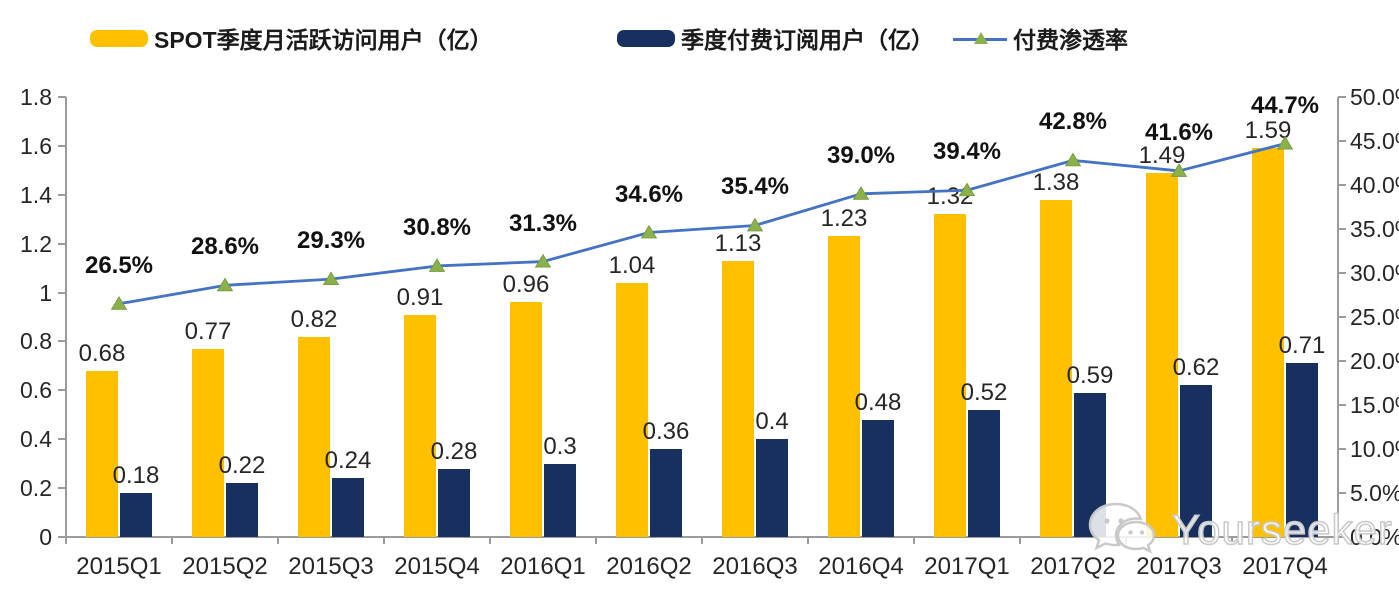  I want to click on legend-label-subs: 季度付费订阅用户（亿）, so click(807, 40).